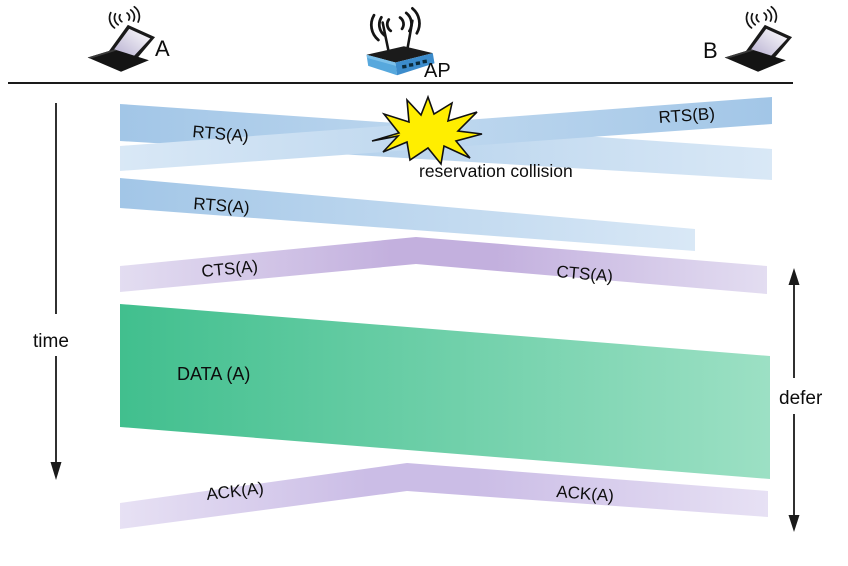 The height and width of the screenshot is (566, 848). Describe the element at coordinates (710, 50) in the screenshot. I see `device-b-label: B` at that location.